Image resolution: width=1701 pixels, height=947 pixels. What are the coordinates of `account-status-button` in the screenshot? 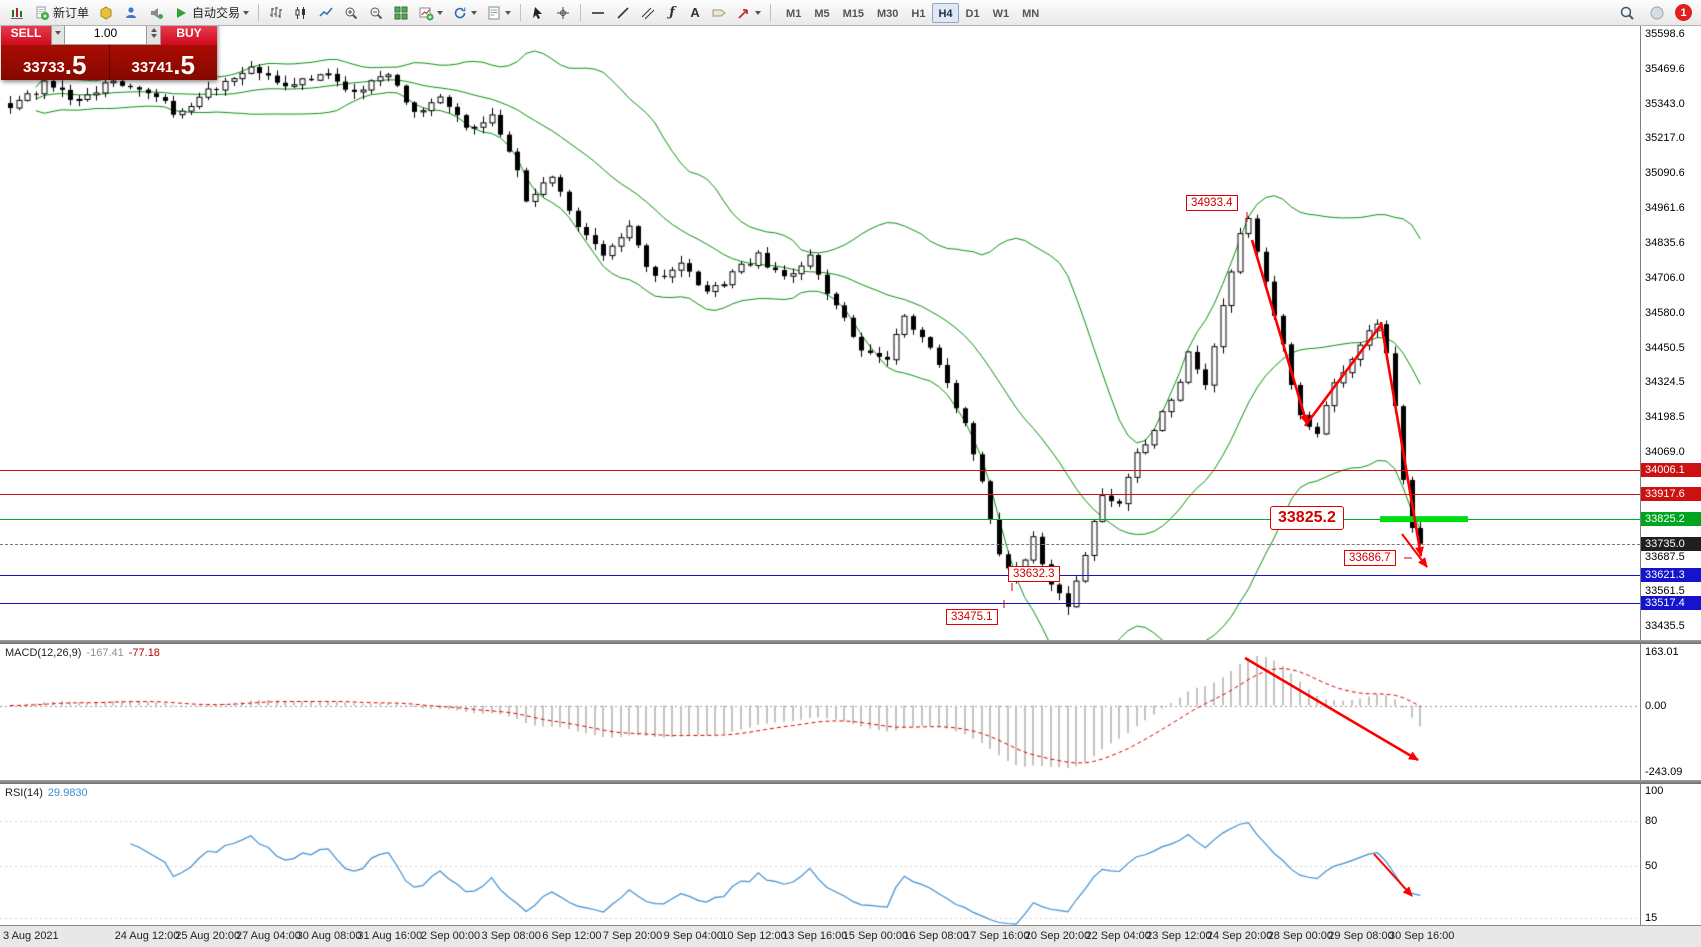 It's located at (1657, 13).